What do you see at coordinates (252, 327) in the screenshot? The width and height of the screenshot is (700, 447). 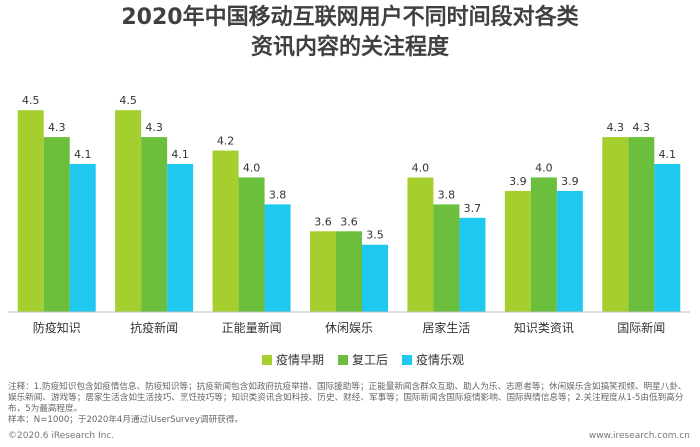 I see `category-label-2: 正能量新闻` at bounding box center [252, 327].